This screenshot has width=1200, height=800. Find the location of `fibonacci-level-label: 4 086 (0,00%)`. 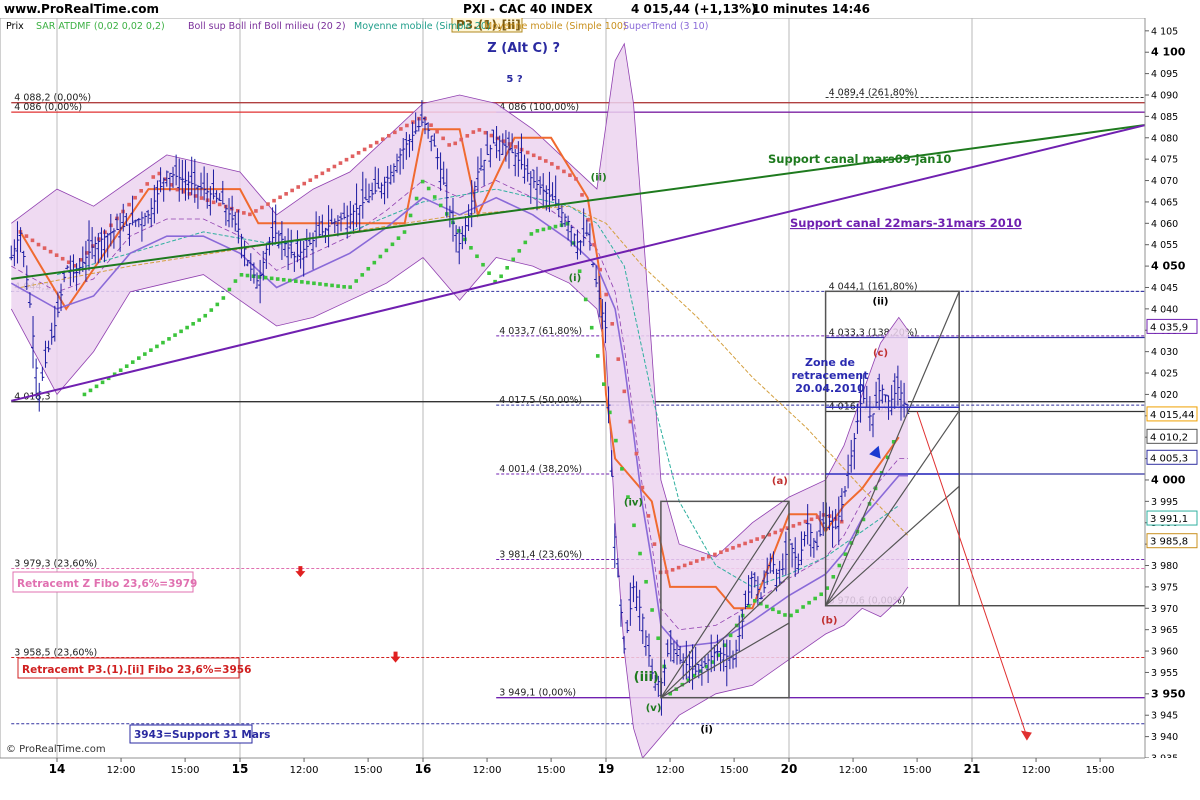

fibonacci-level-label: 4 086 (0,00%) is located at coordinates (48, 107).